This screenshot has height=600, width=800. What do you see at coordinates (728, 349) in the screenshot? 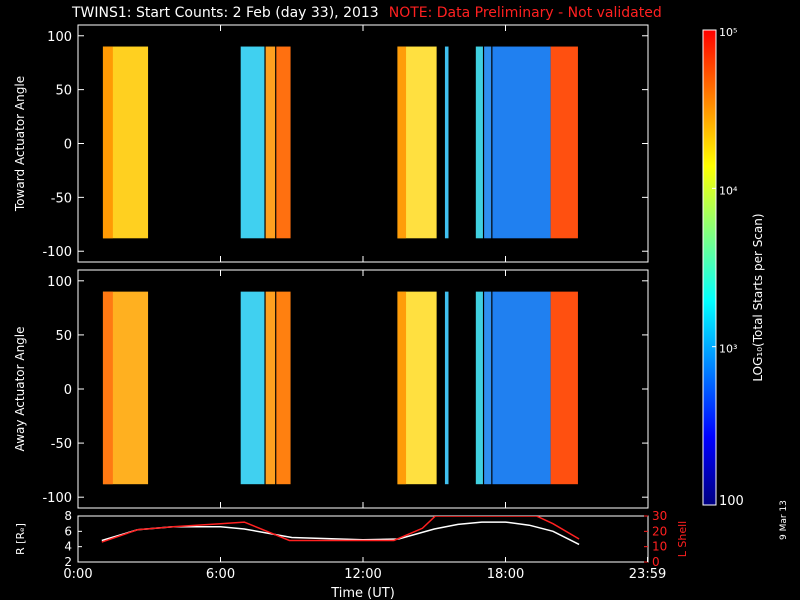
I see `colorbar-tick-label: 10³` at bounding box center [728, 349].